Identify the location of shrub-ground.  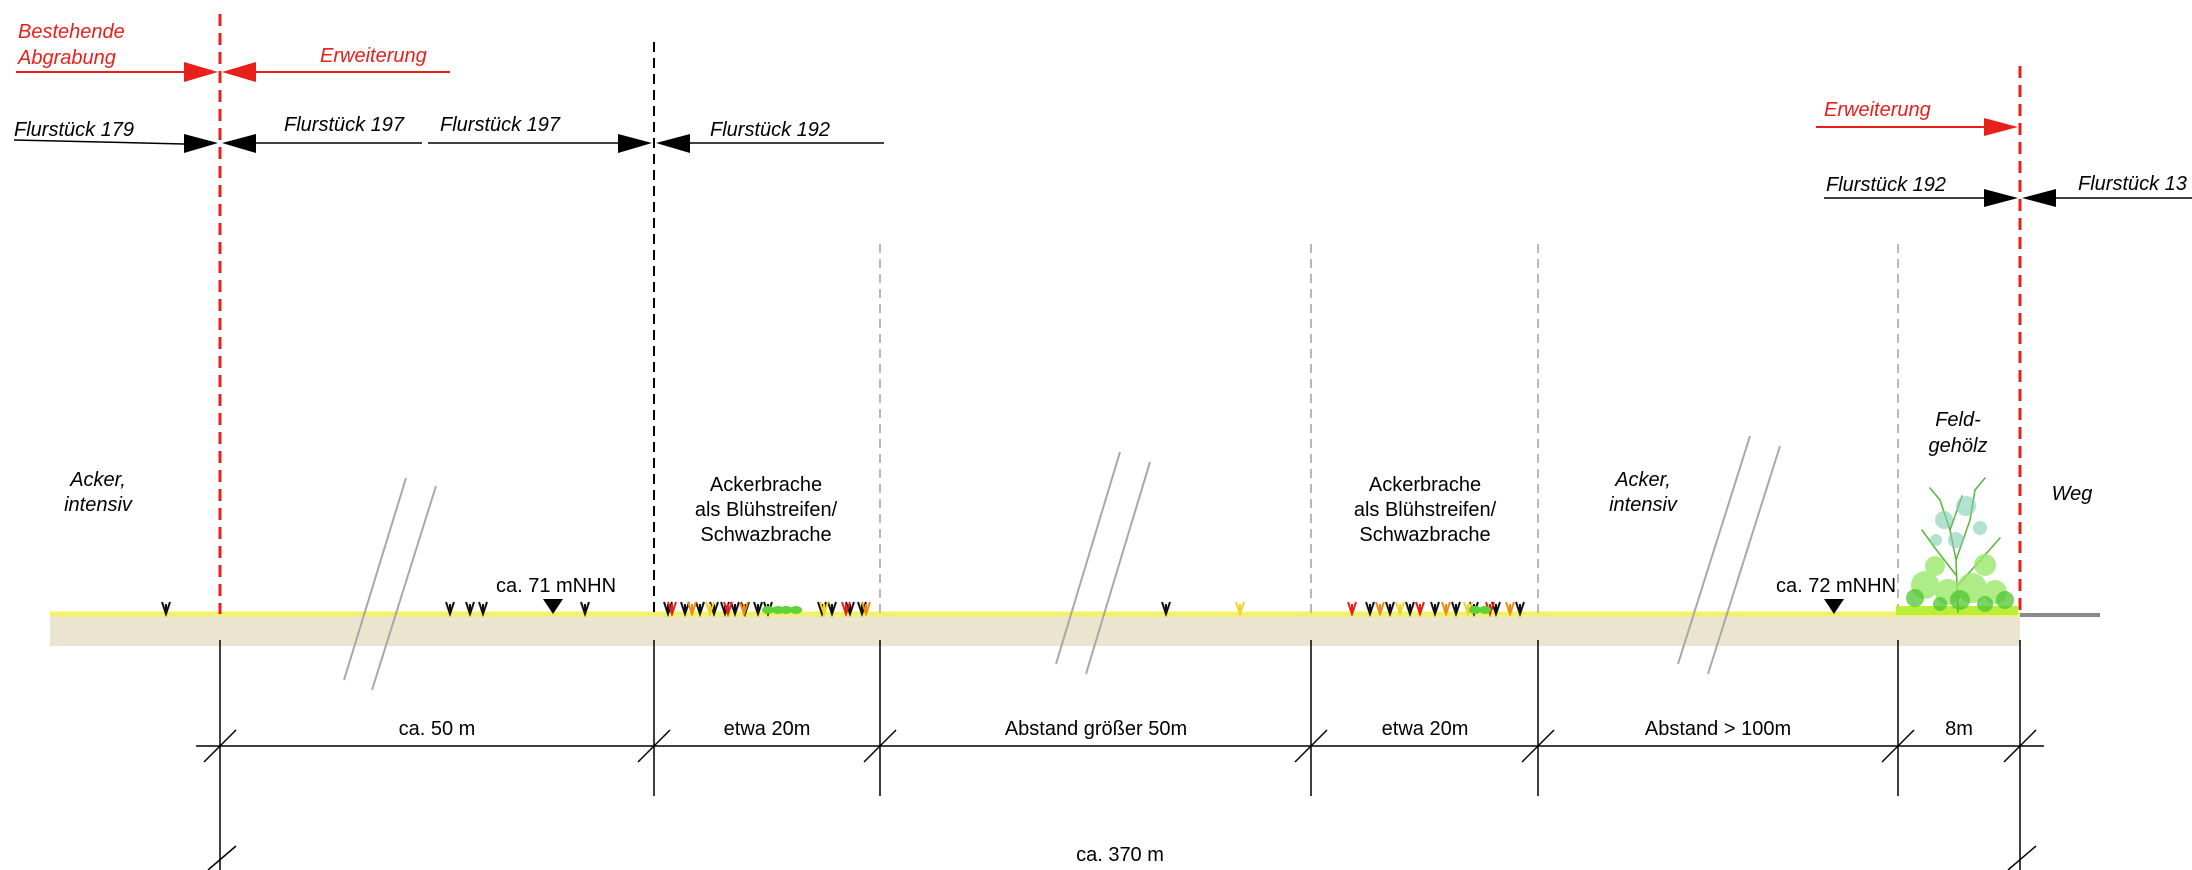
(1957, 610).